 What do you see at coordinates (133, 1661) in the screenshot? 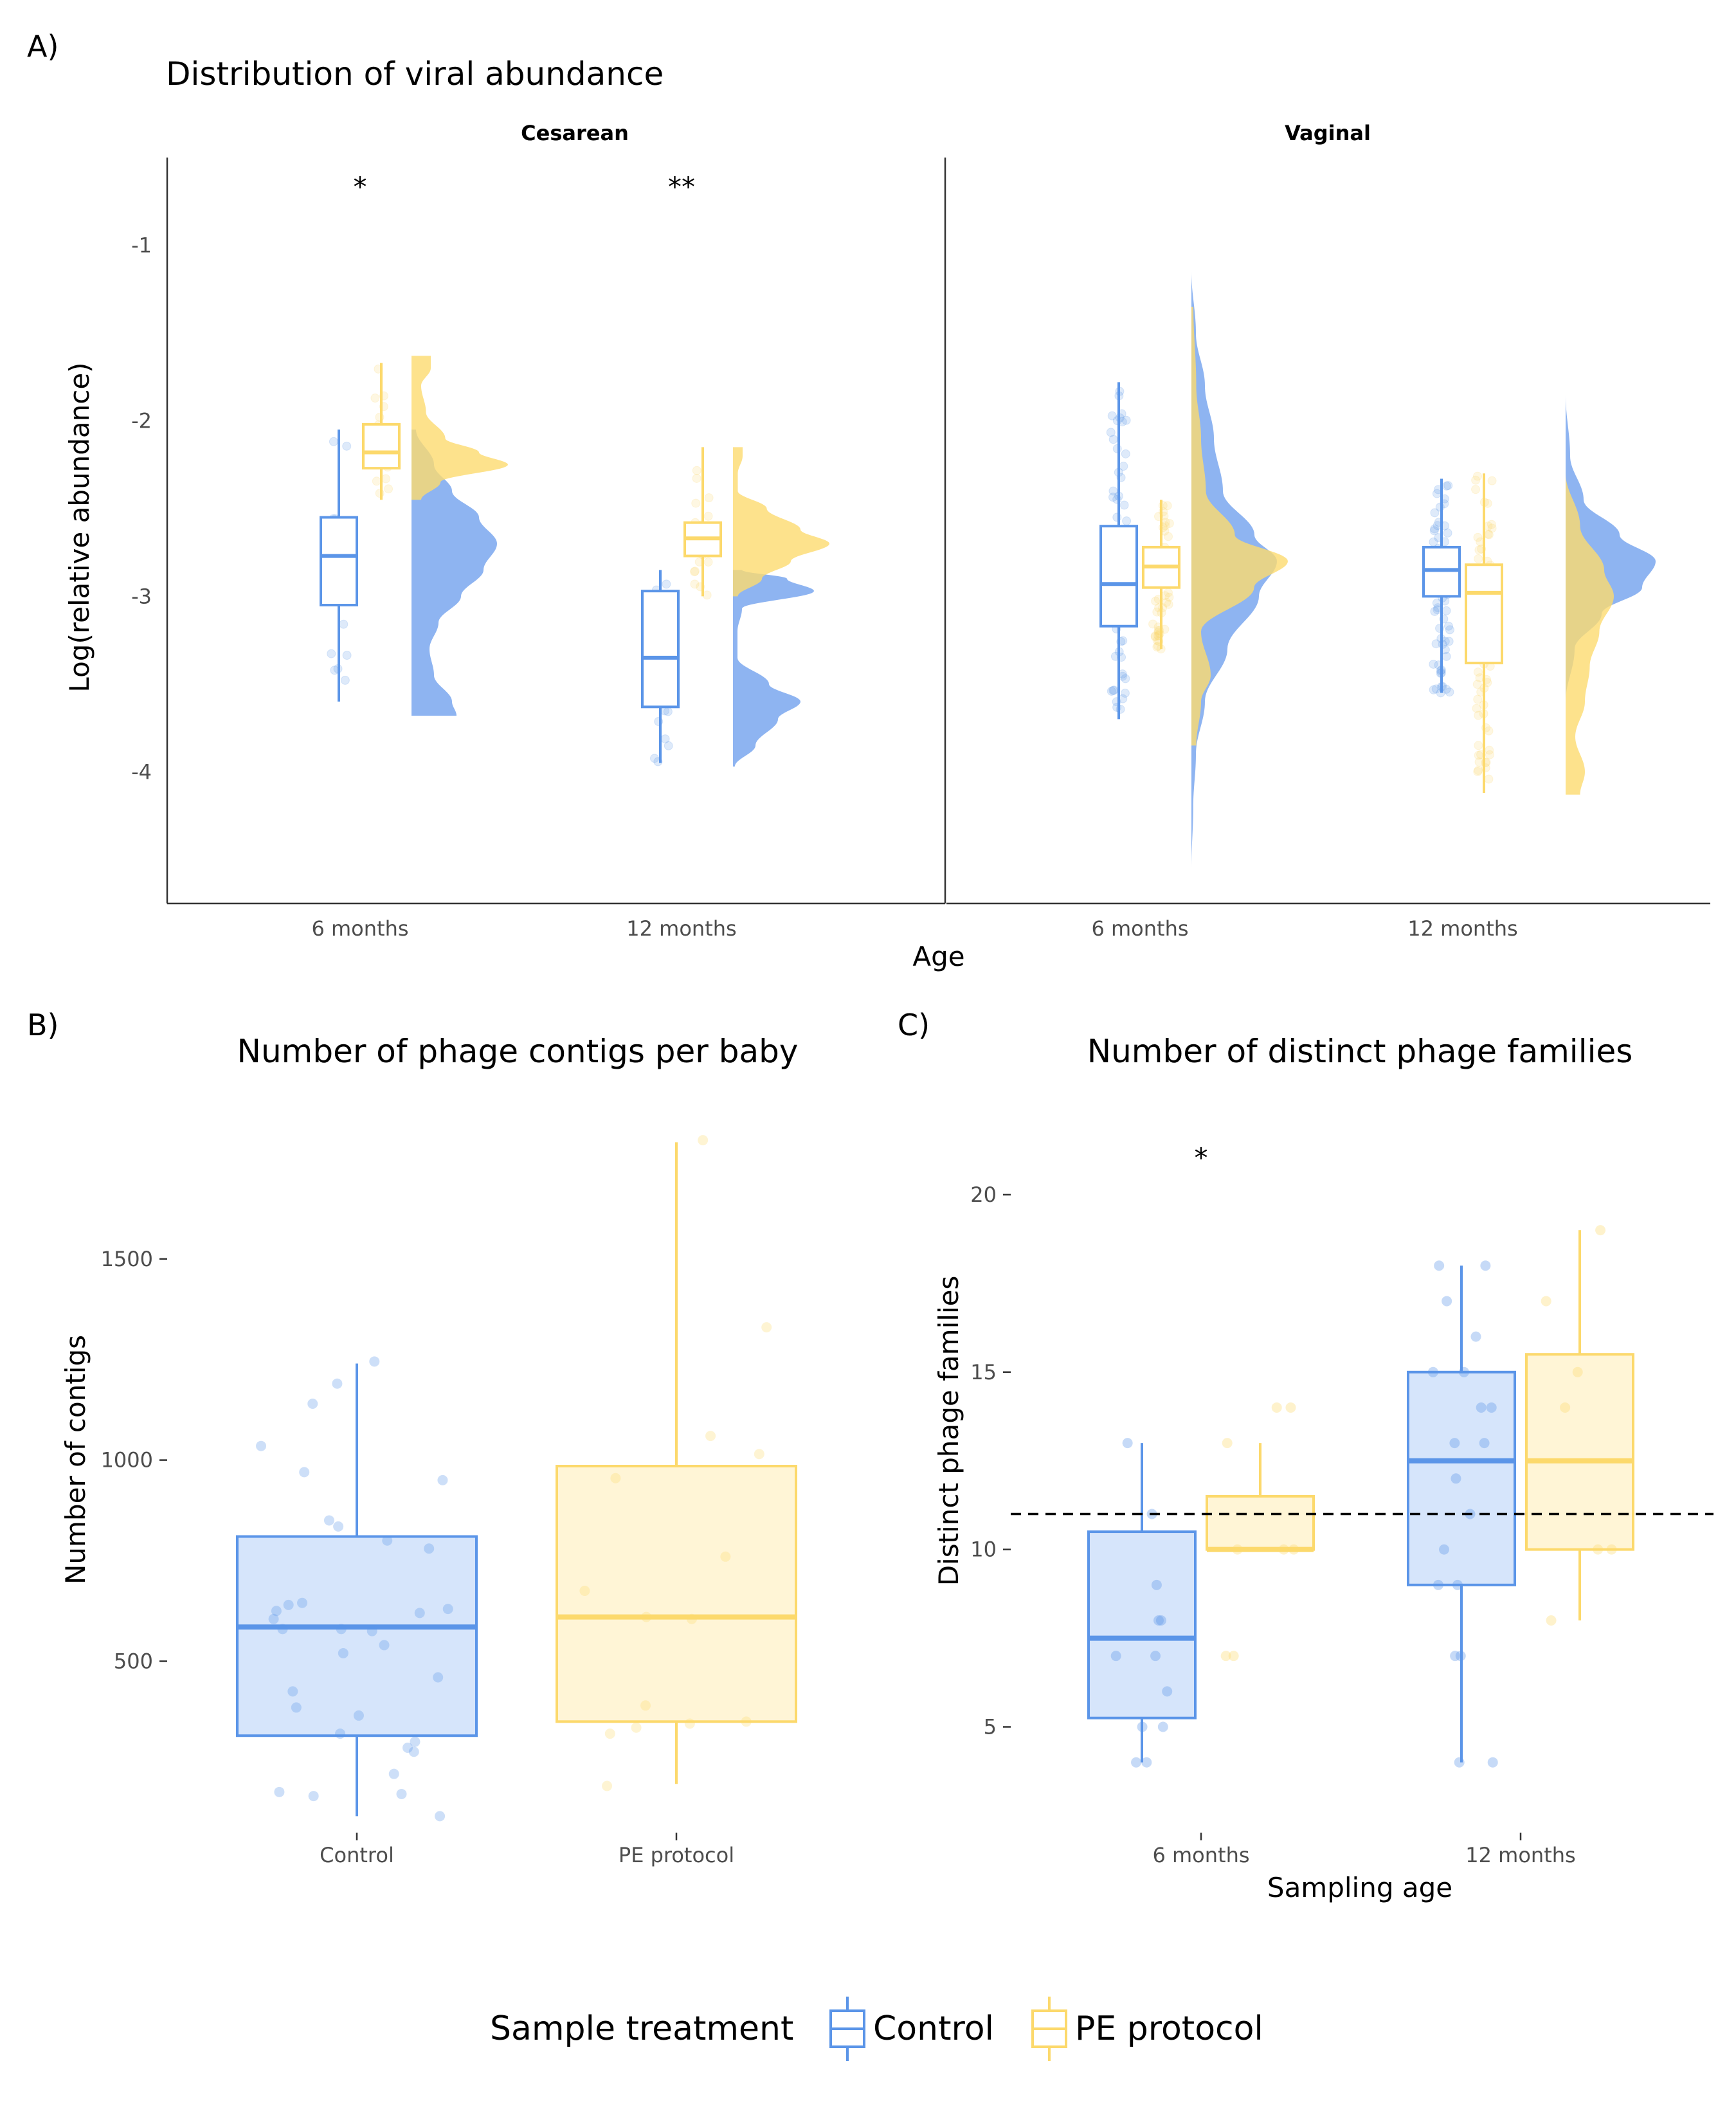
I see `panel-b-ytick-label: 500` at bounding box center [133, 1661].